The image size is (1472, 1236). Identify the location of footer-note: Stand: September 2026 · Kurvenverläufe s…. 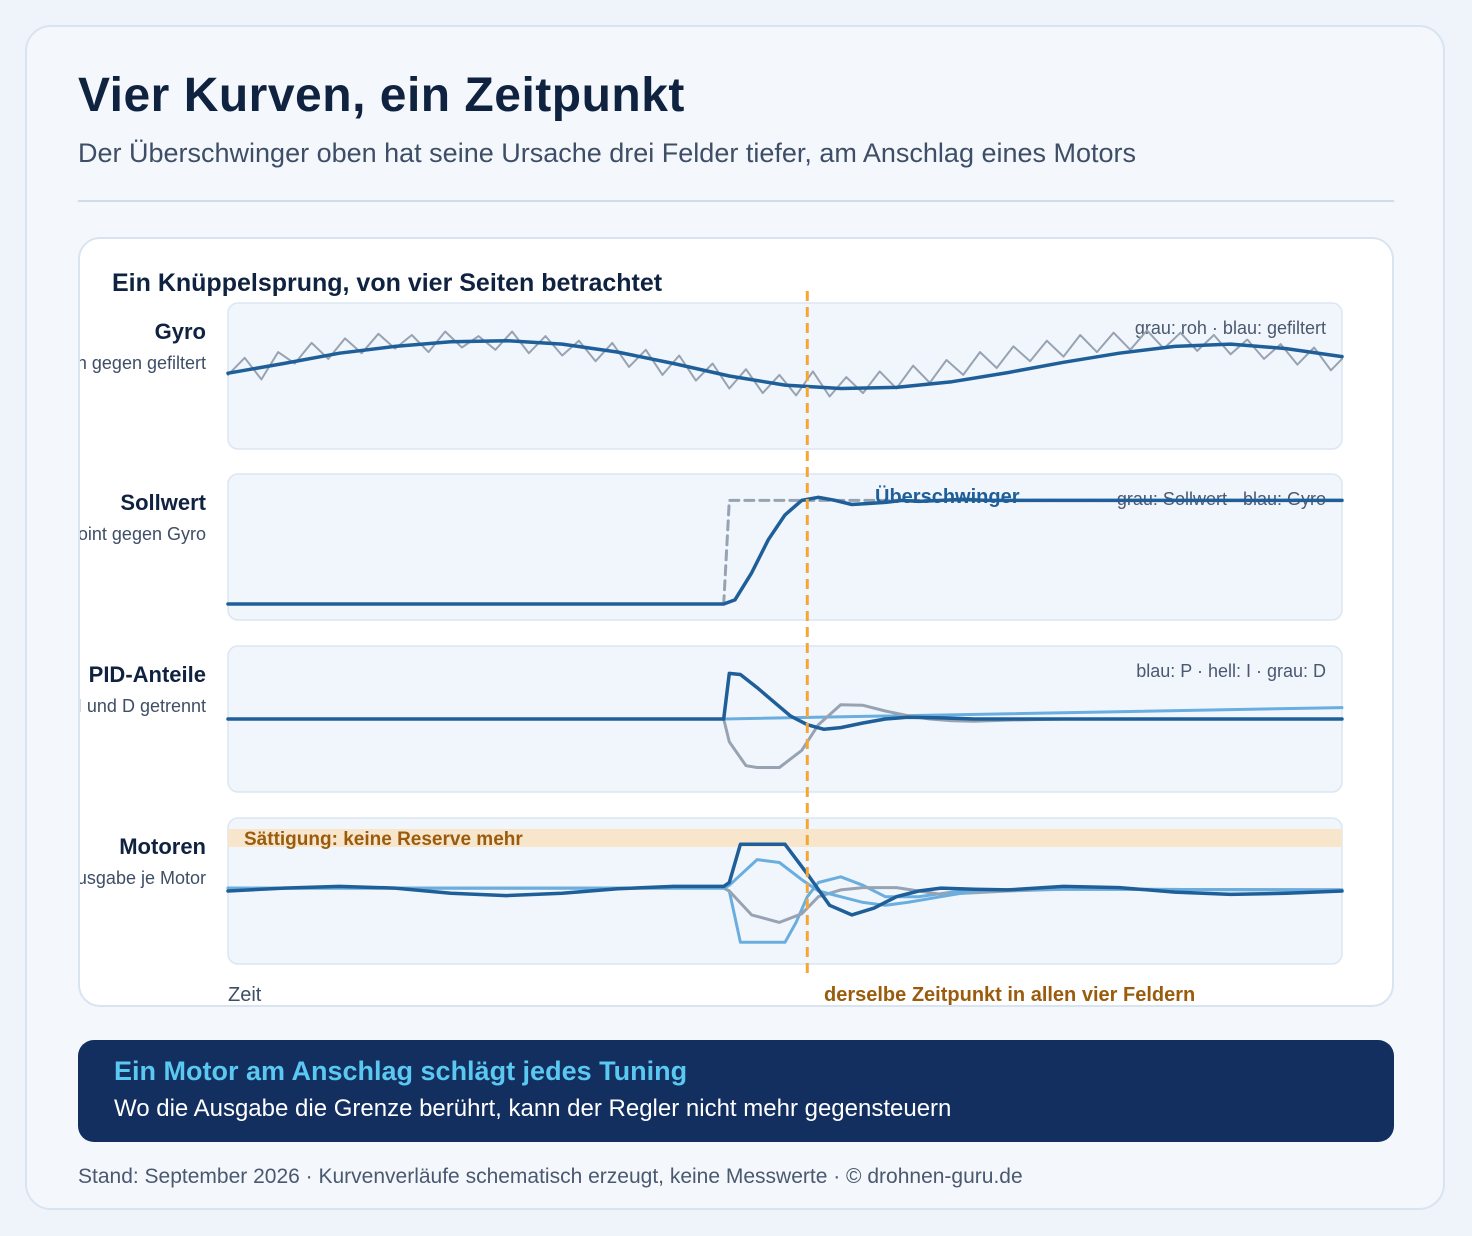
(550, 1176).